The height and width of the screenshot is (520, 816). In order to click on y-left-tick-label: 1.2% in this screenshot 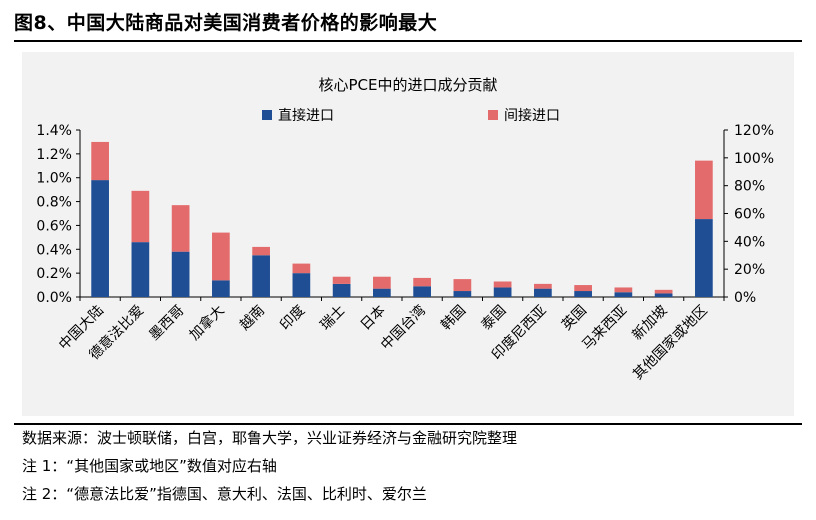, I will do `click(54, 155)`.